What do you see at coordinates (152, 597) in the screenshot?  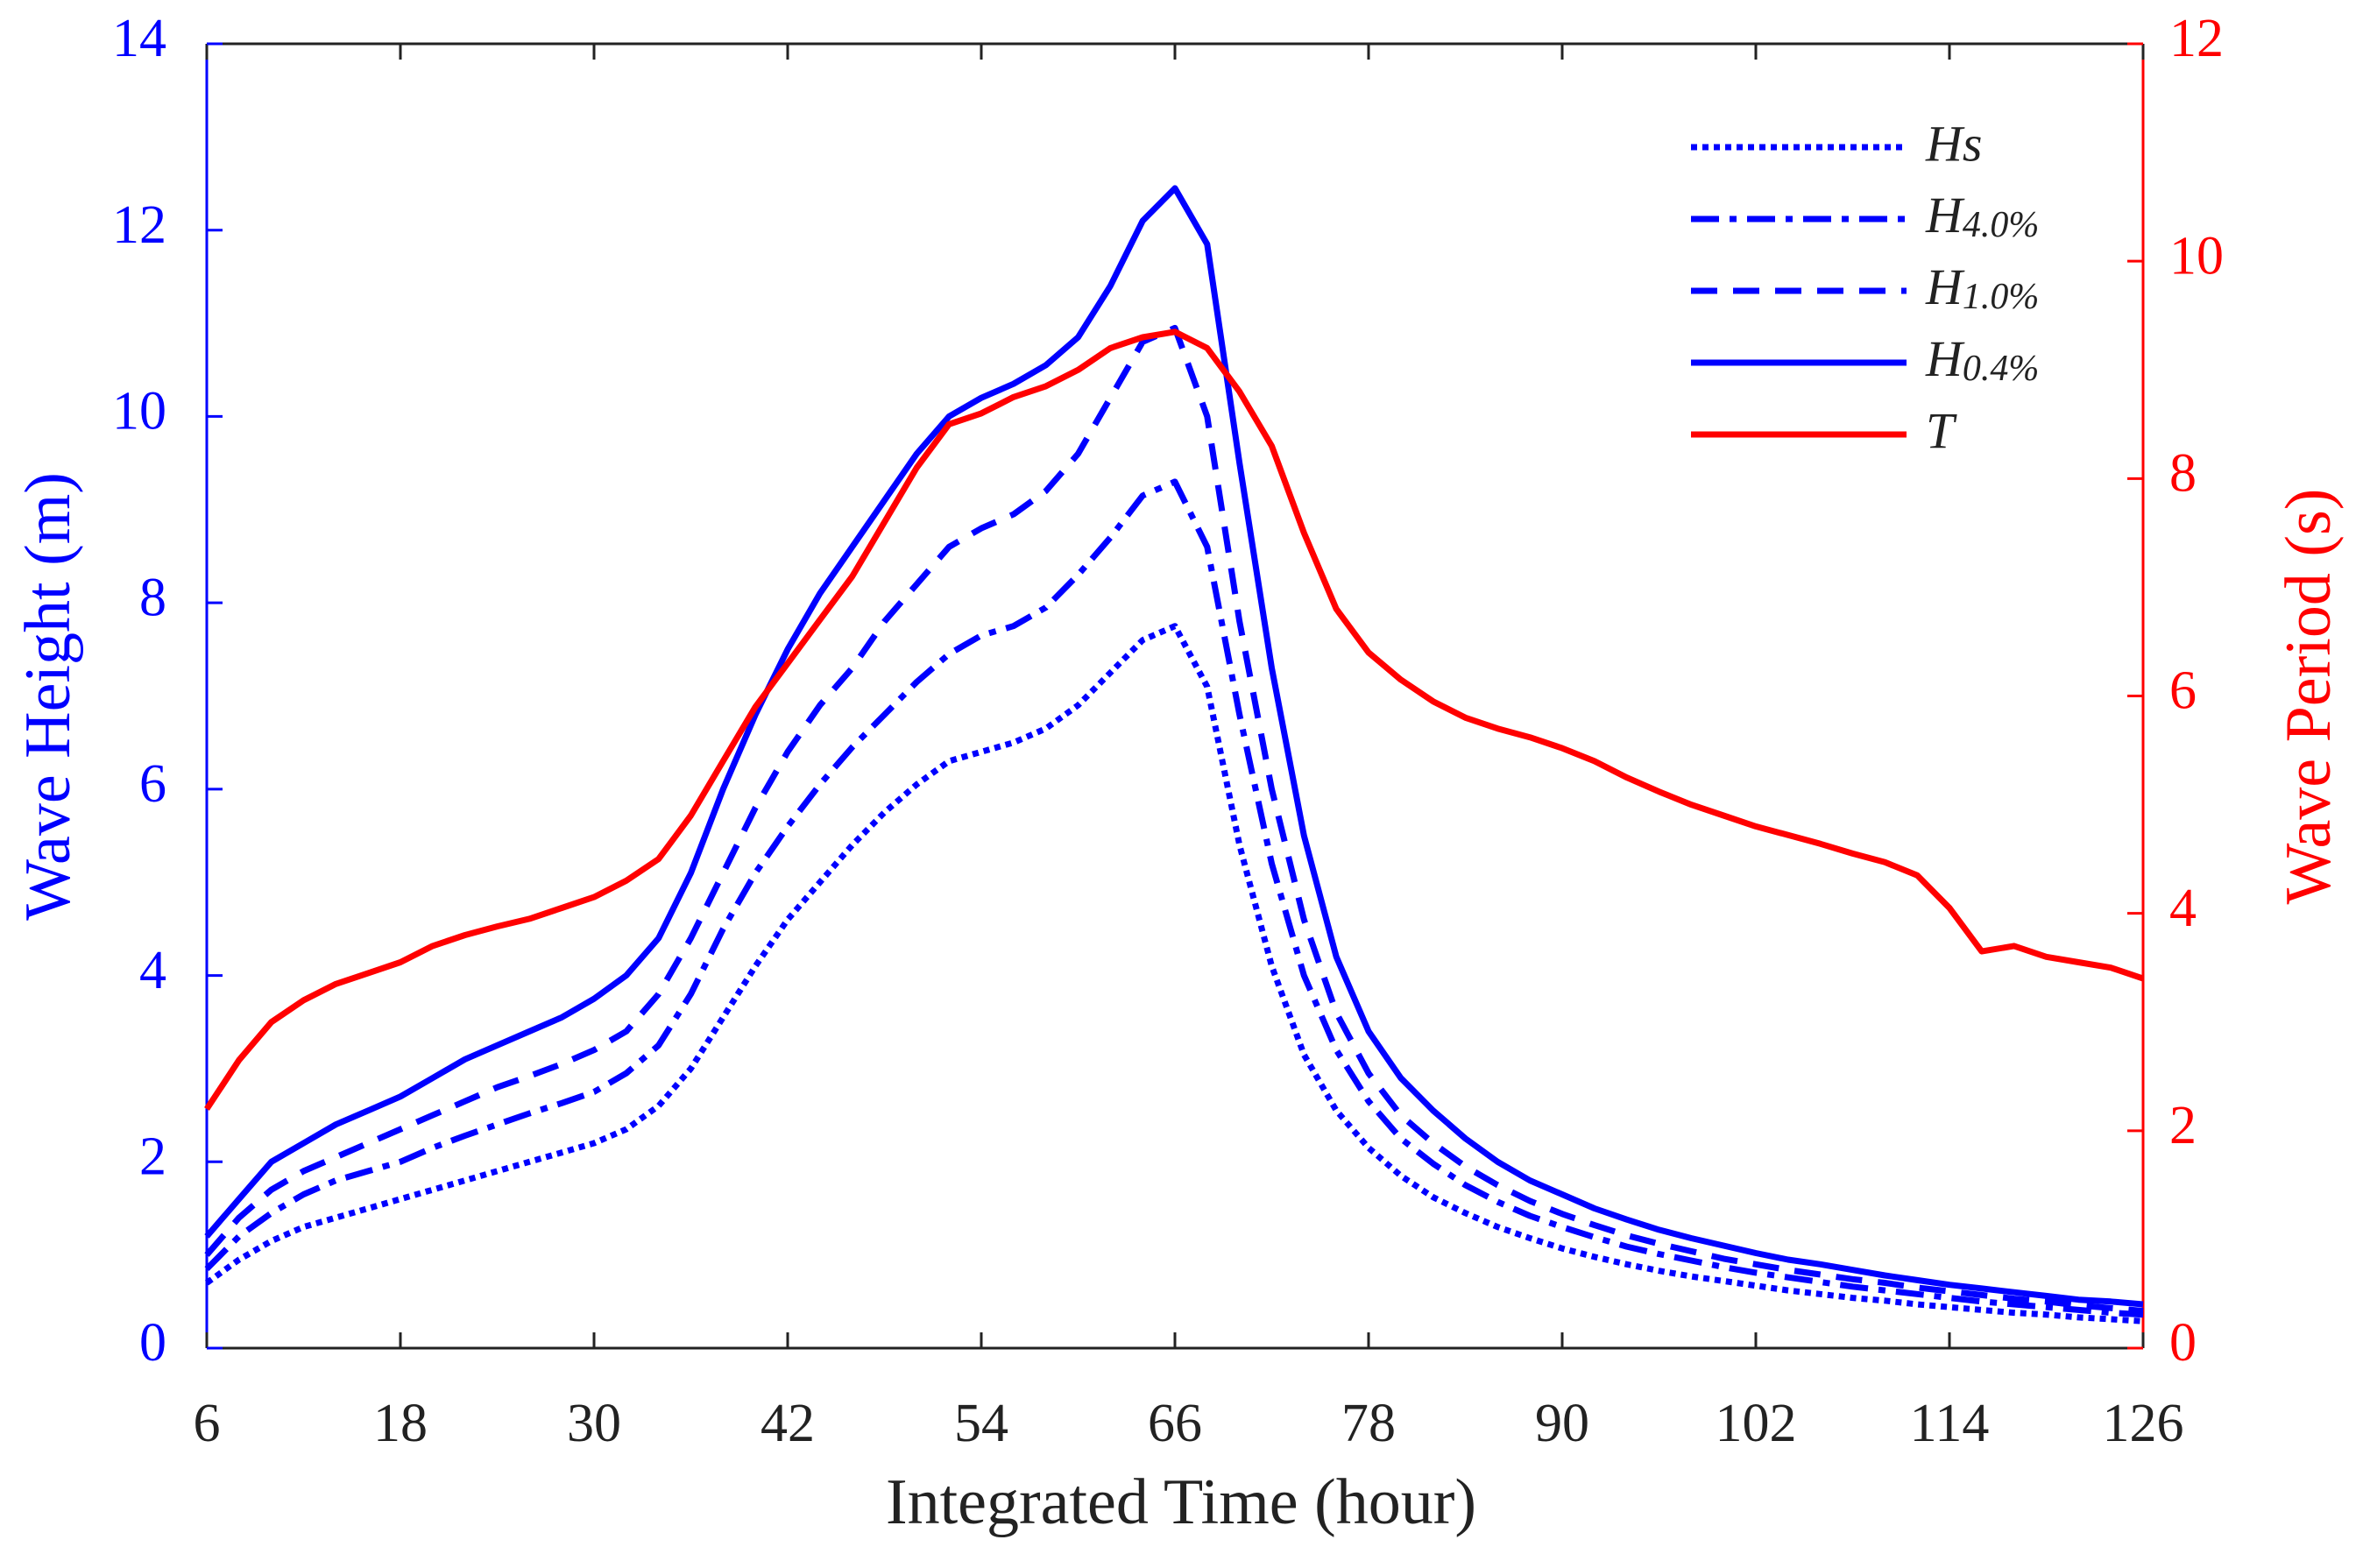 I see `y-tick-label: 8` at bounding box center [152, 597].